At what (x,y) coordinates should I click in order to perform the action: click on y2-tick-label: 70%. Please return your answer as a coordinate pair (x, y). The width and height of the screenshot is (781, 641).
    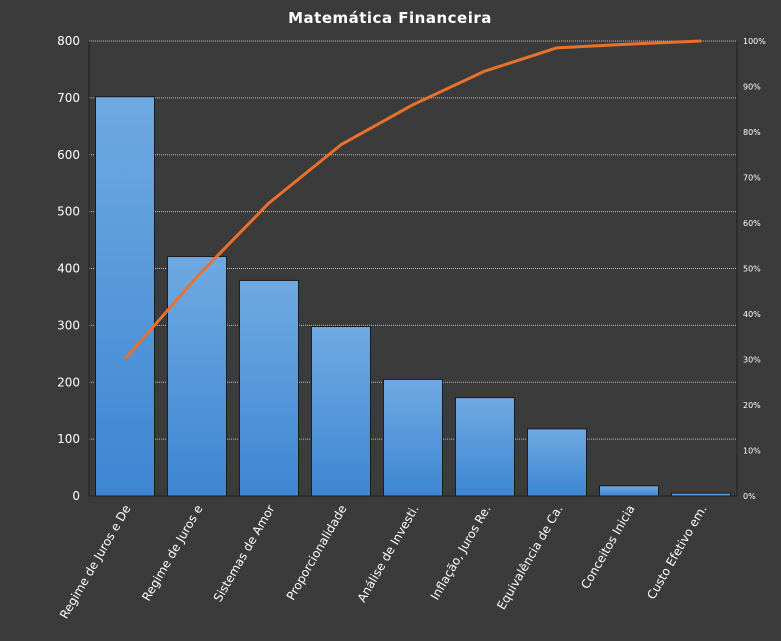
    Looking at the image, I should click on (752, 178).